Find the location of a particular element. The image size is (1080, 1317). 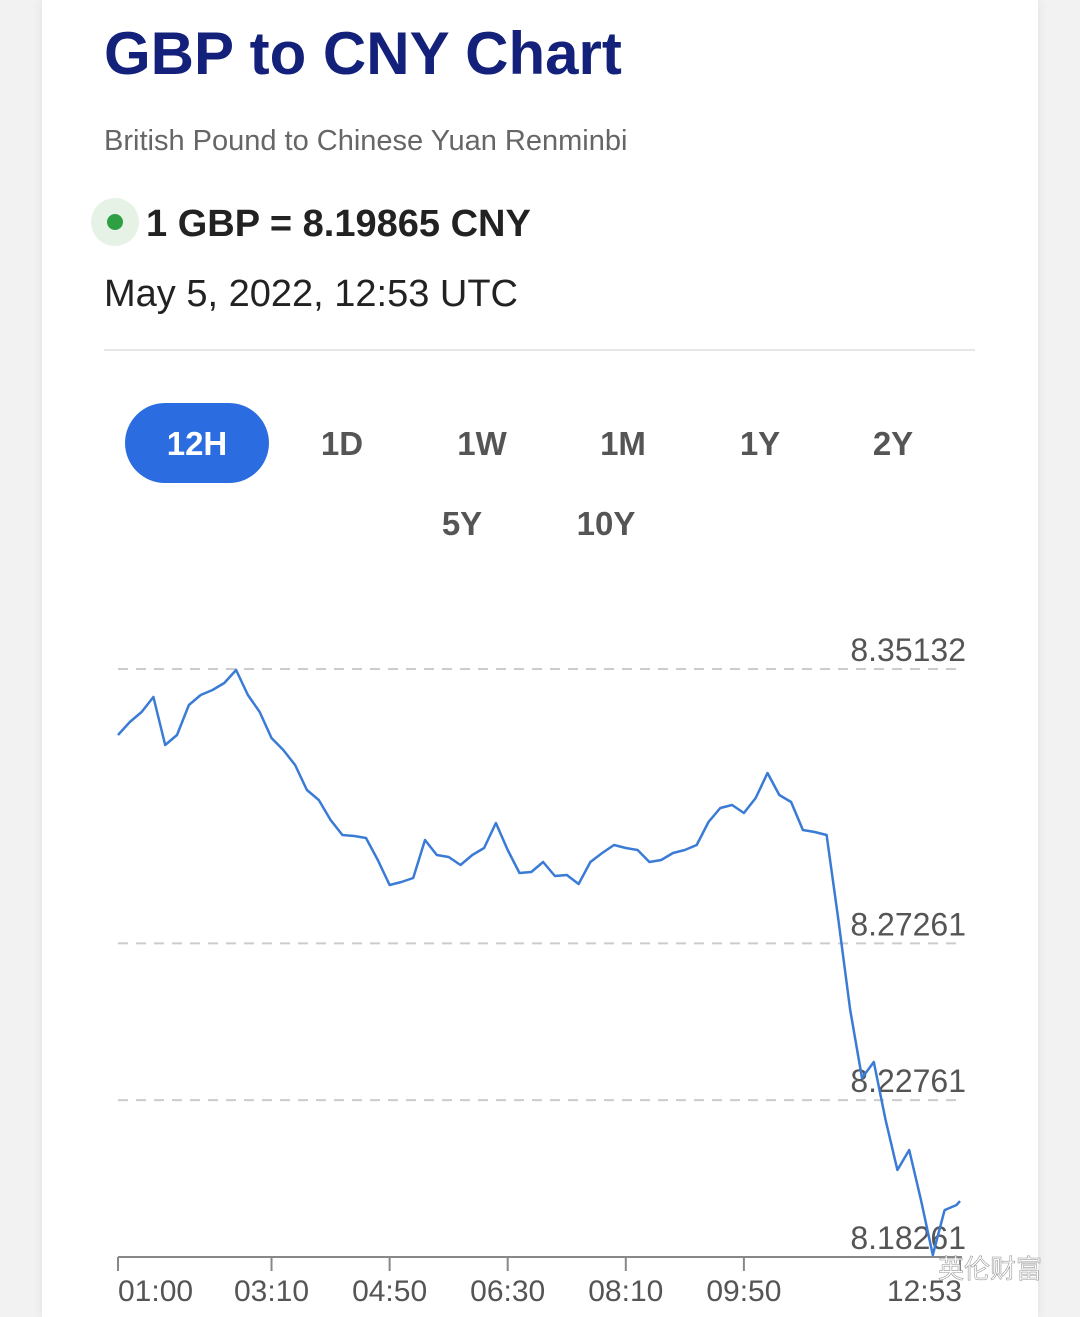

range-button: 10Y is located at coordinates (606, 523).